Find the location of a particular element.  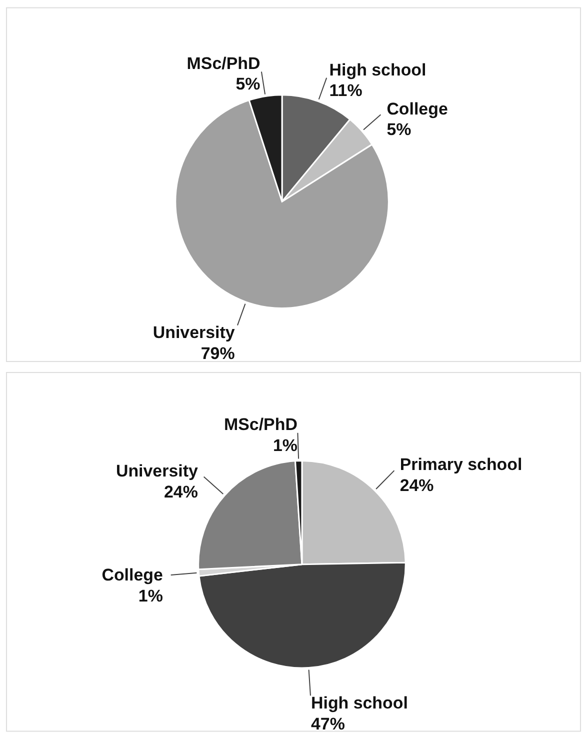

data-label: 47% is located at coordinates (328, 723).